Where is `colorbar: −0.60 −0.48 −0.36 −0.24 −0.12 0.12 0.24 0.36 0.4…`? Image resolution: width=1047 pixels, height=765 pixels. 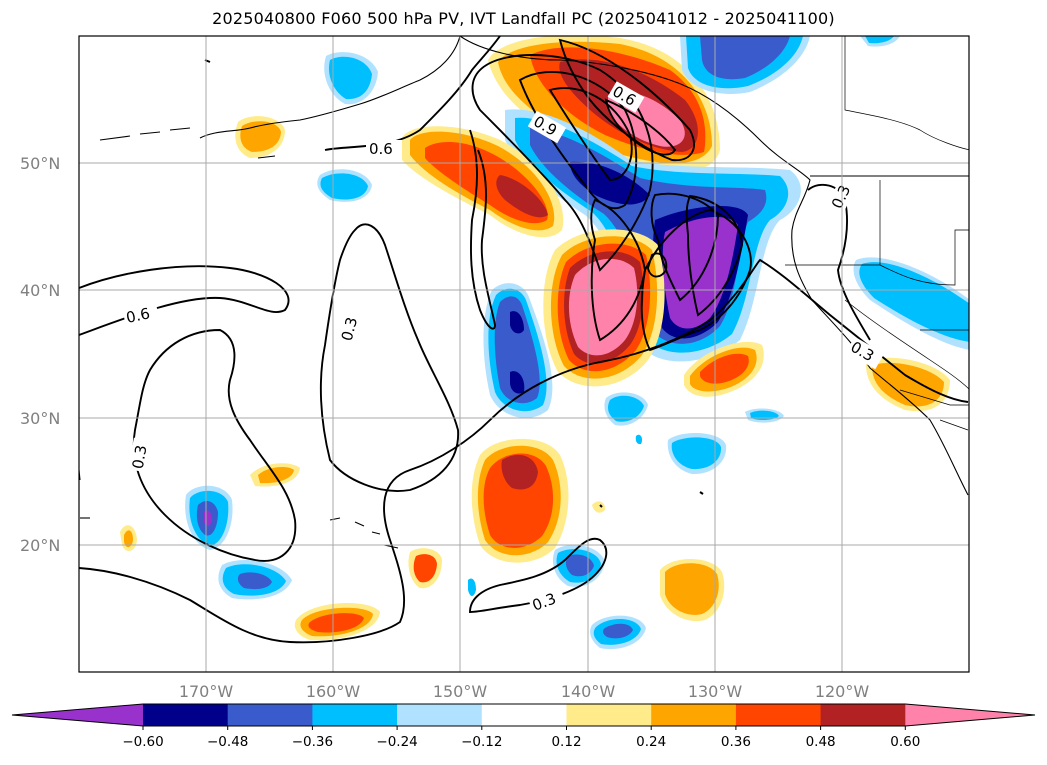 colorbar: −0.60 −0.48 −0.36 −0.24 −0.12 0.12 0.24 0.36 0.4… is located at coordinates (523, 726).